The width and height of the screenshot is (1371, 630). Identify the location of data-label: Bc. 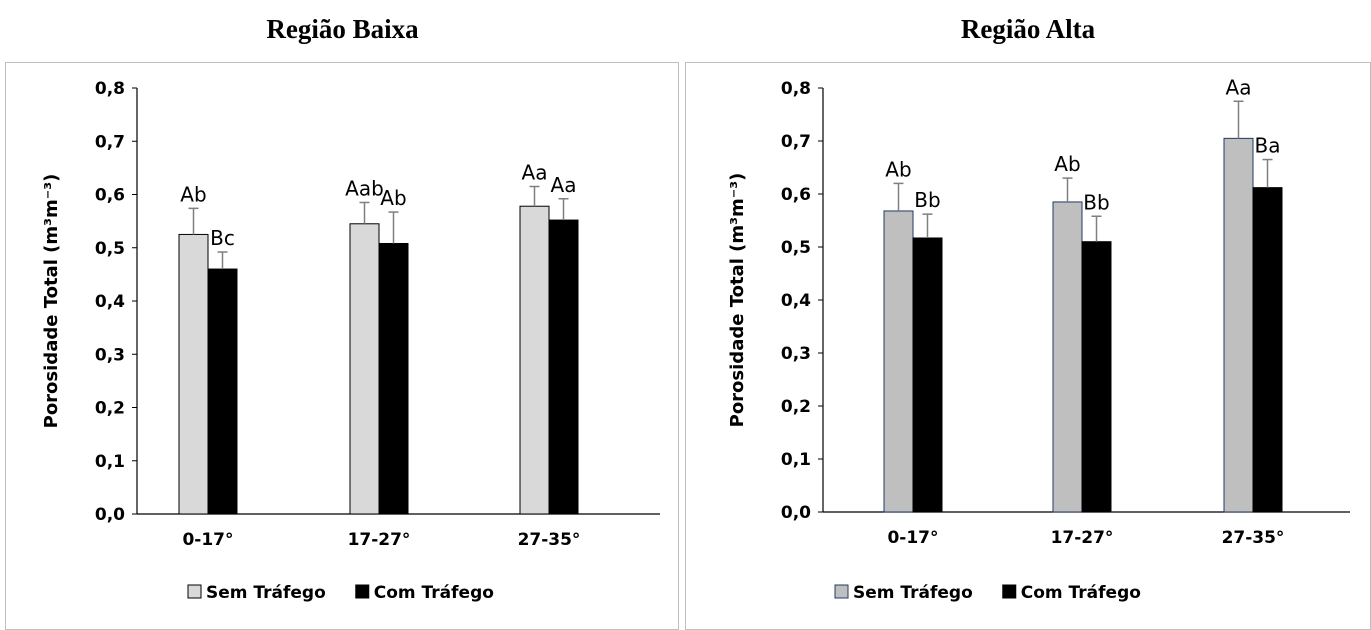
(222, 238).